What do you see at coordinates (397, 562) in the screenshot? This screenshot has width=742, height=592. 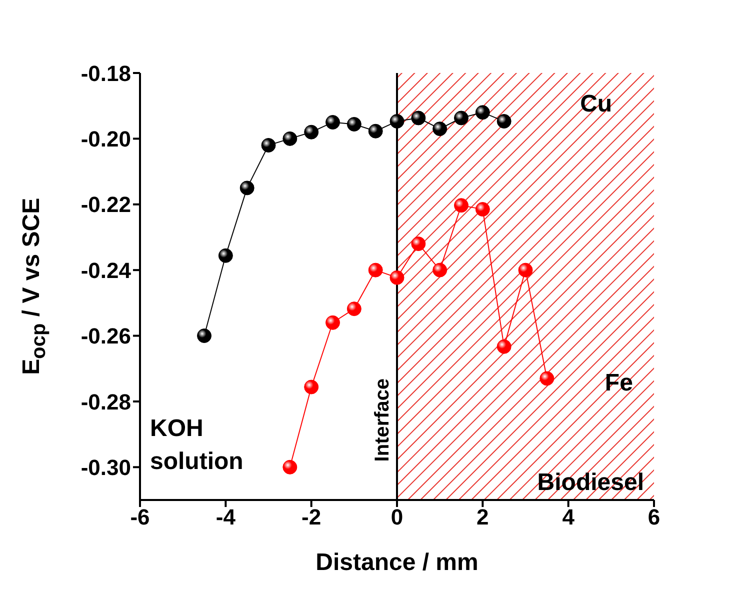 I see `x-axis-title: Distance / mm` at bounding box center [397, 562].